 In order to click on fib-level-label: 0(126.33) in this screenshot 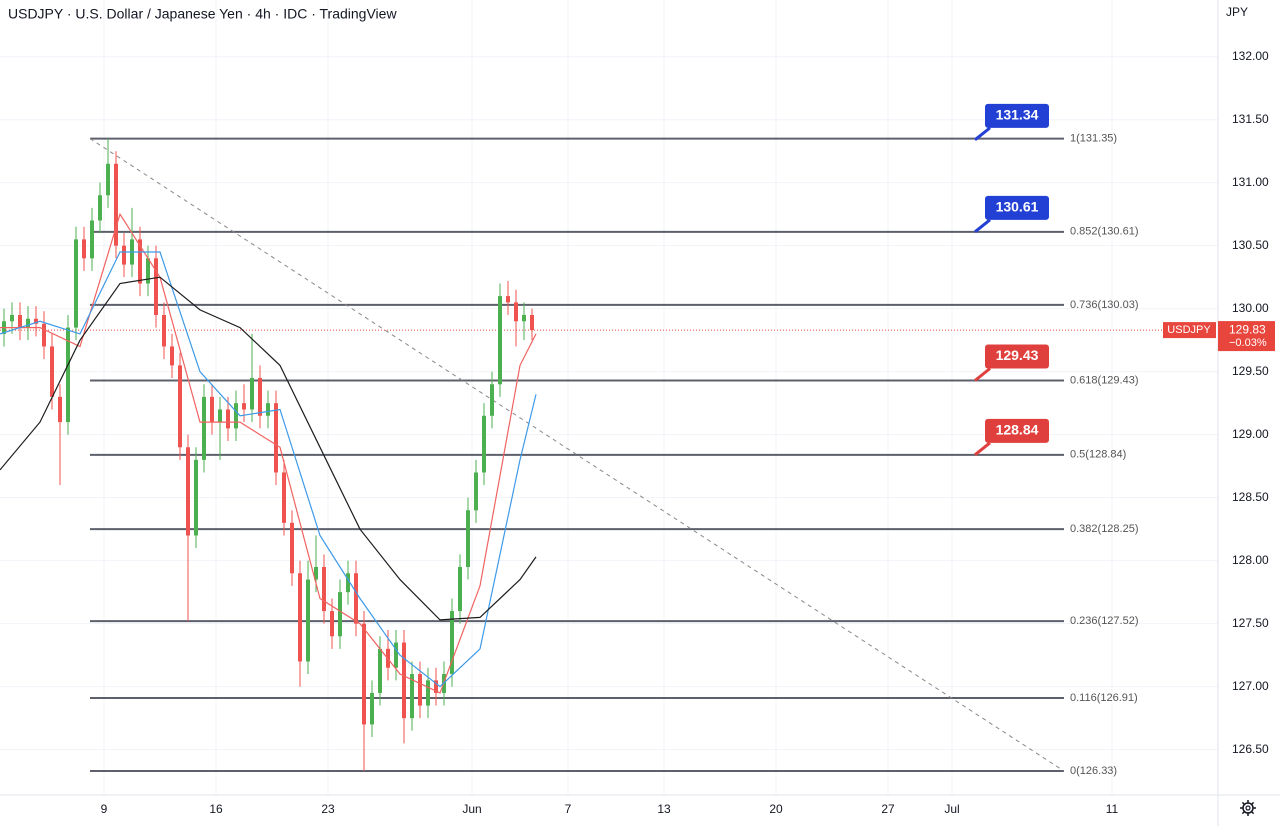, I will do `click(1093, 771)`.